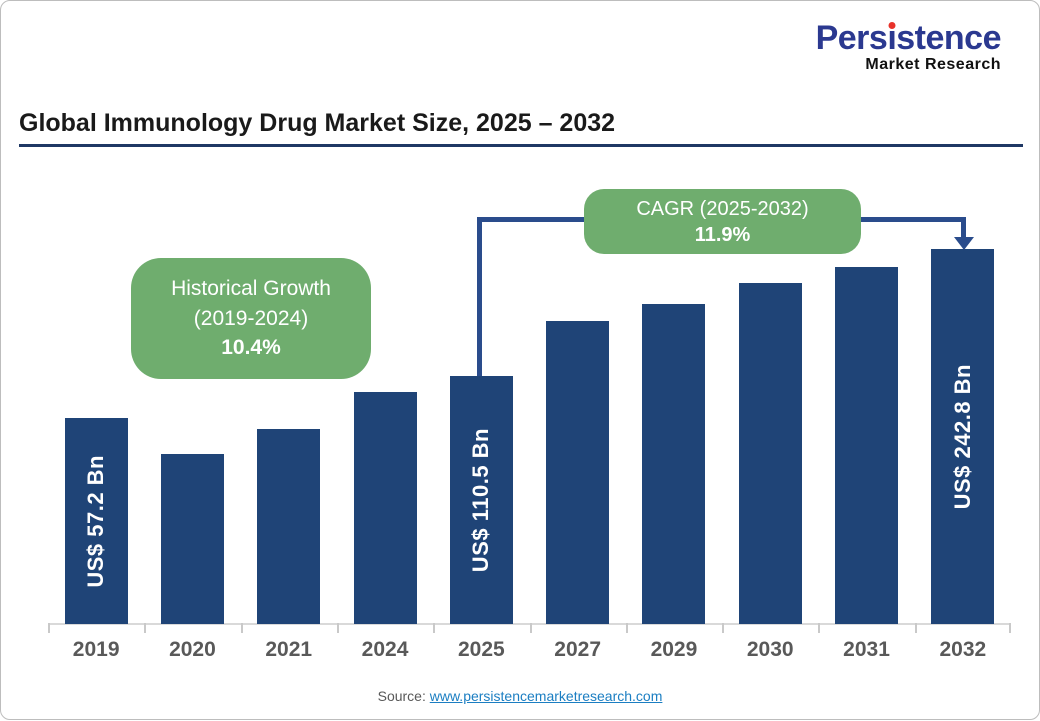 The image size is (1040, 721). Describe the element at coordinates (385, 508) in the screenshot. I see `bar-2024` at that location.